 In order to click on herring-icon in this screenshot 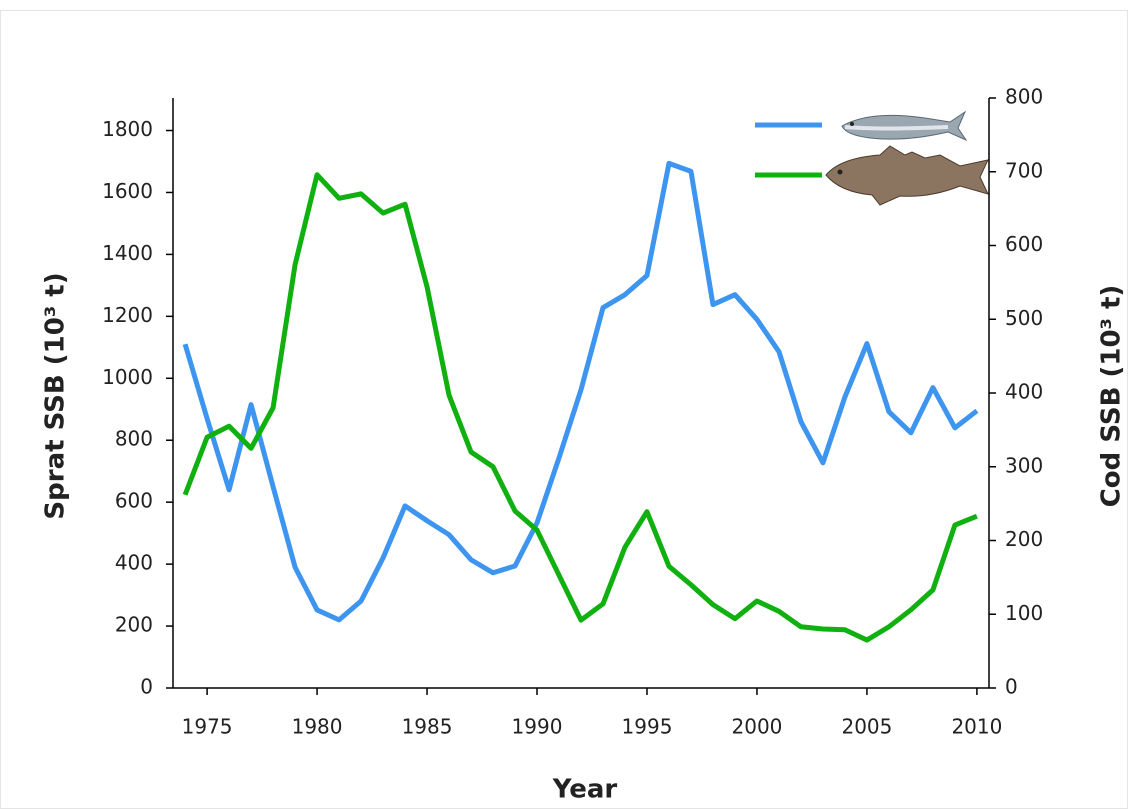, I will do `click(904, 126)`.